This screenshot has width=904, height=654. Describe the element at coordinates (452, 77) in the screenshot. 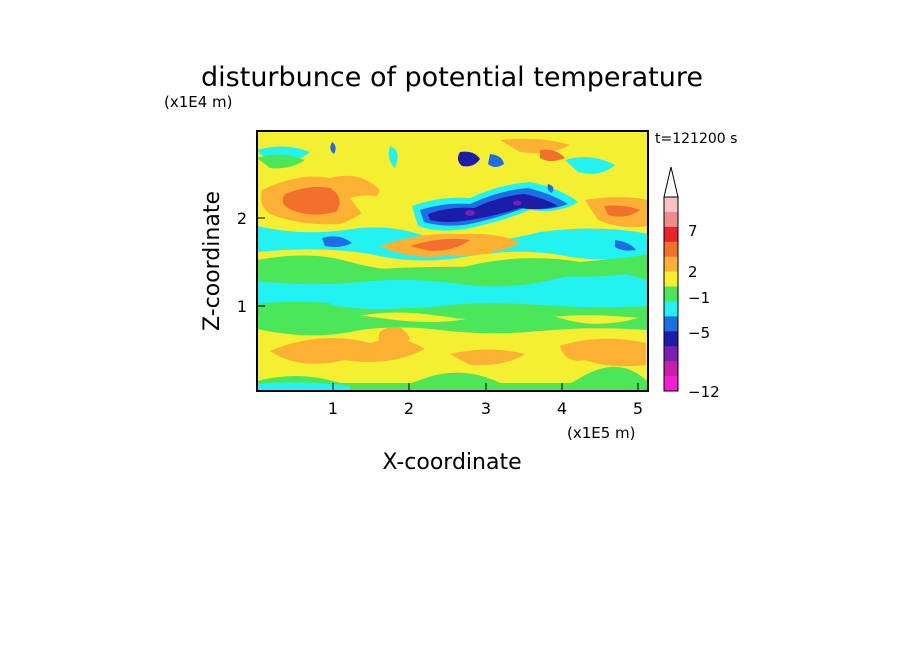

I see `chart-title: disturbunce of potential temperature` at that location.